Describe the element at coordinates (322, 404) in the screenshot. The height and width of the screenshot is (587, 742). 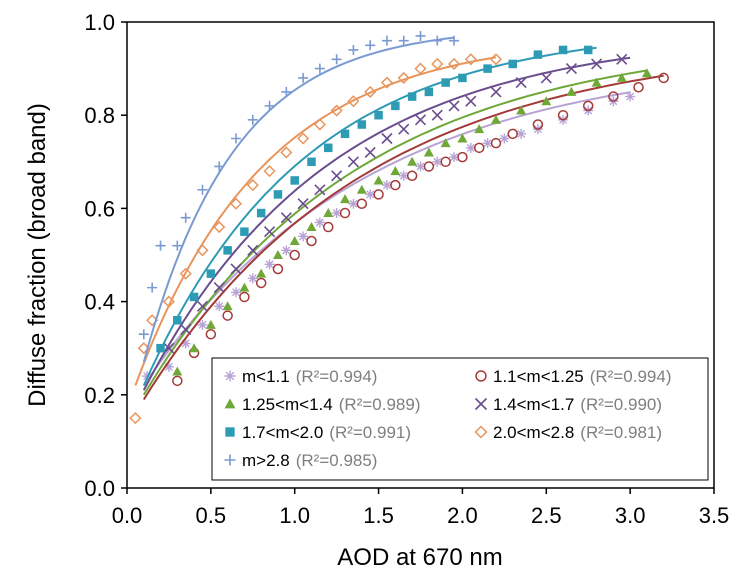
I see `legend-item-2: 1.25<m<1.4 (R²=0.989)` at that location.